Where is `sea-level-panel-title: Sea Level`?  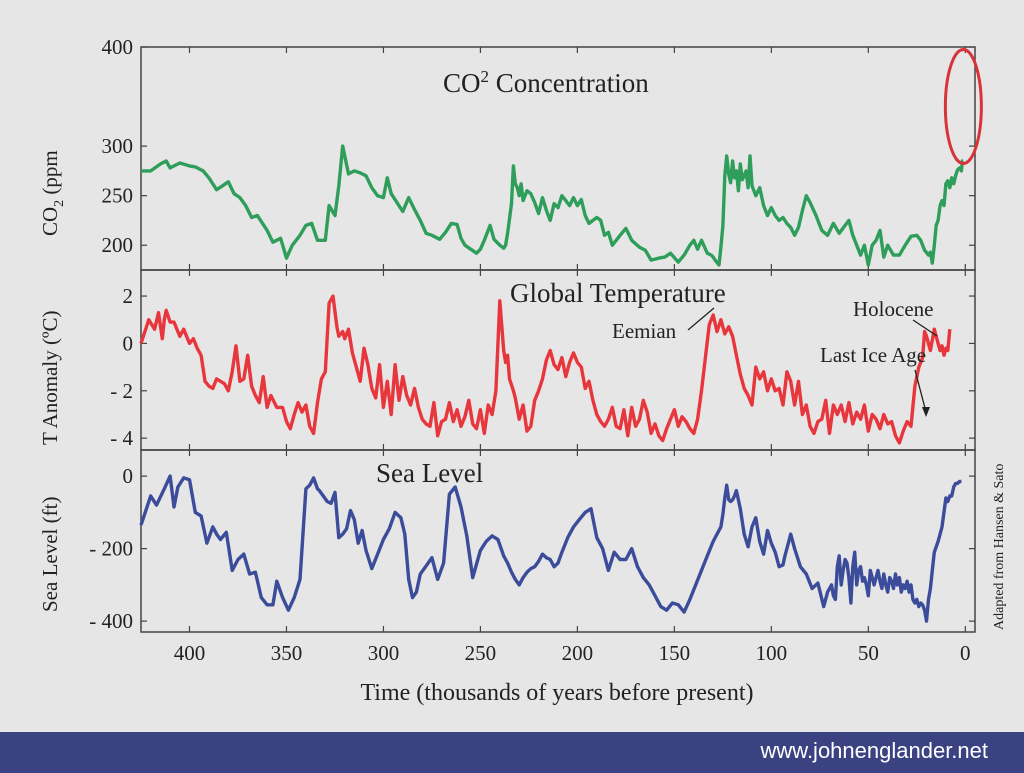
sea-level-panel-title: Sea Level is located at coordinates (429, 473).